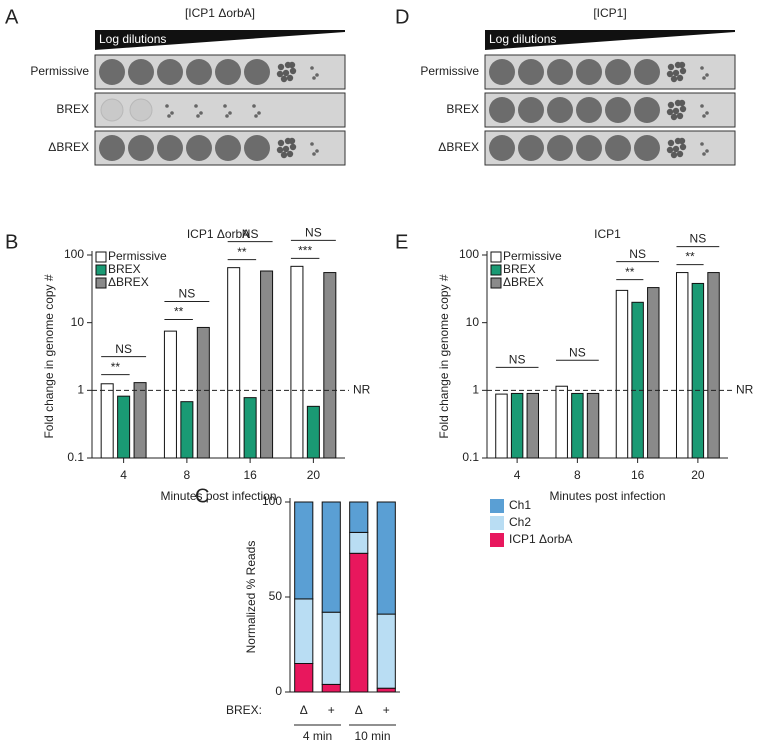 The image size is (758, 745). Describe the element at coordinates (218, 234) in the screenshot. I see `chart-title: ICP1 ΔorbA` at that location.